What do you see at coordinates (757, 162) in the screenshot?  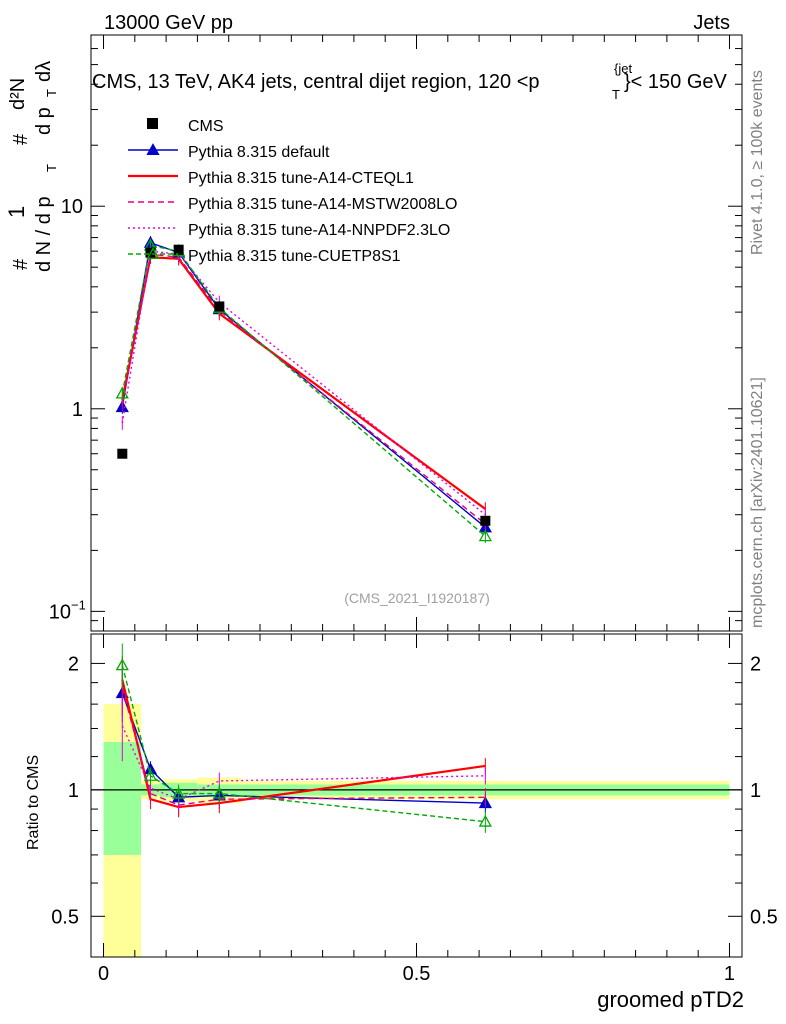 I see `rivet-version-label: Rivet 4.1.0, ≥ 100k events` at bounding box center [757, 162].